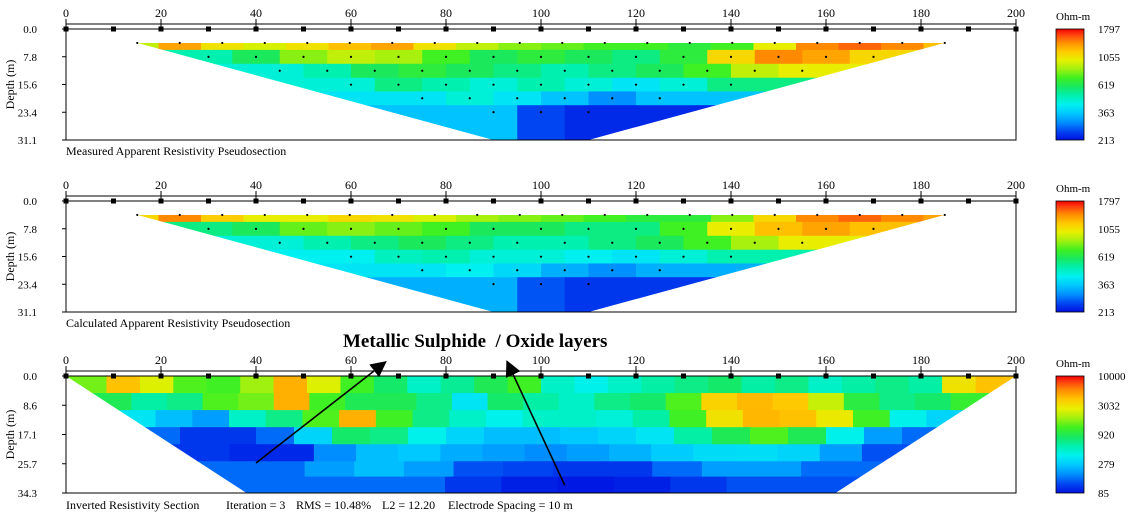  What do you see at coordinates (30, 58) in the screenshot?
I see `y-tick-label: 7.8` at bounding box center [30, 58].